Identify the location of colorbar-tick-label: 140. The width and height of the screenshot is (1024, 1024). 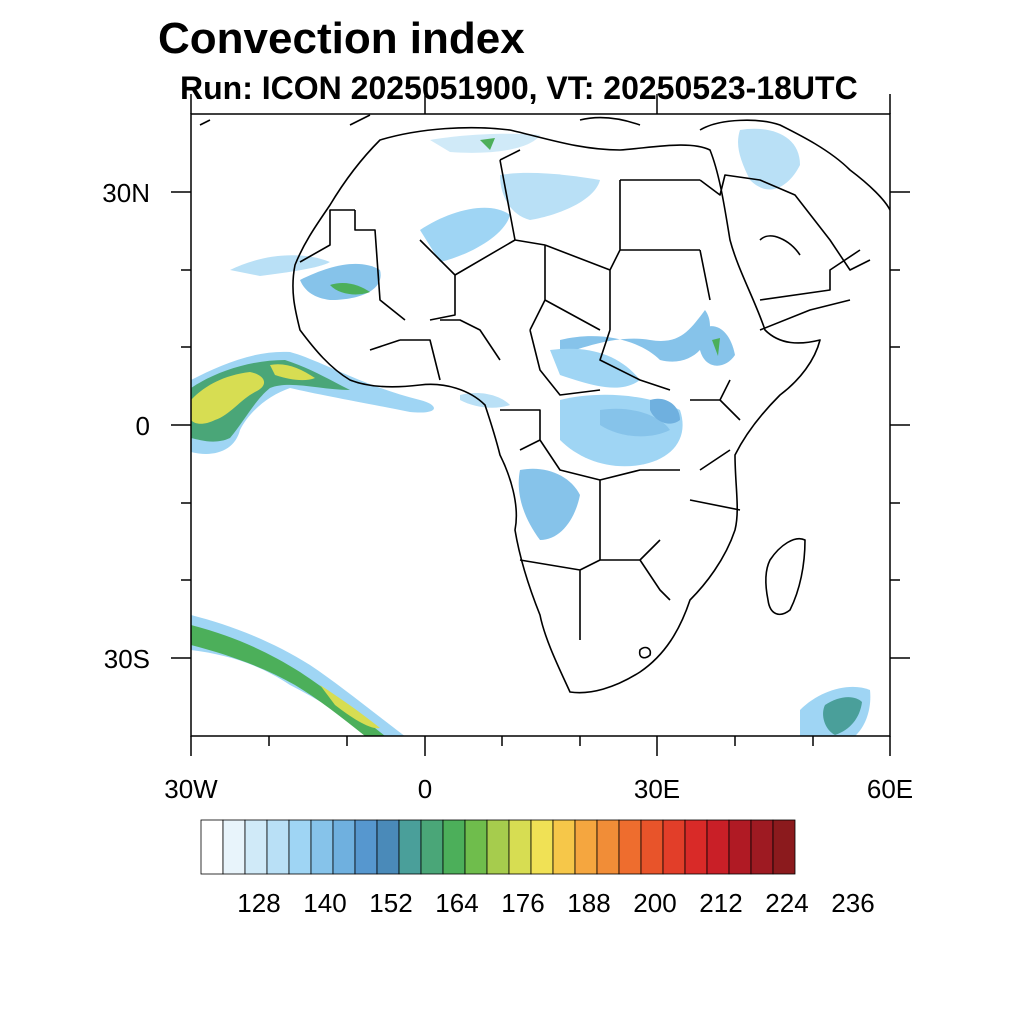
(325, 903).